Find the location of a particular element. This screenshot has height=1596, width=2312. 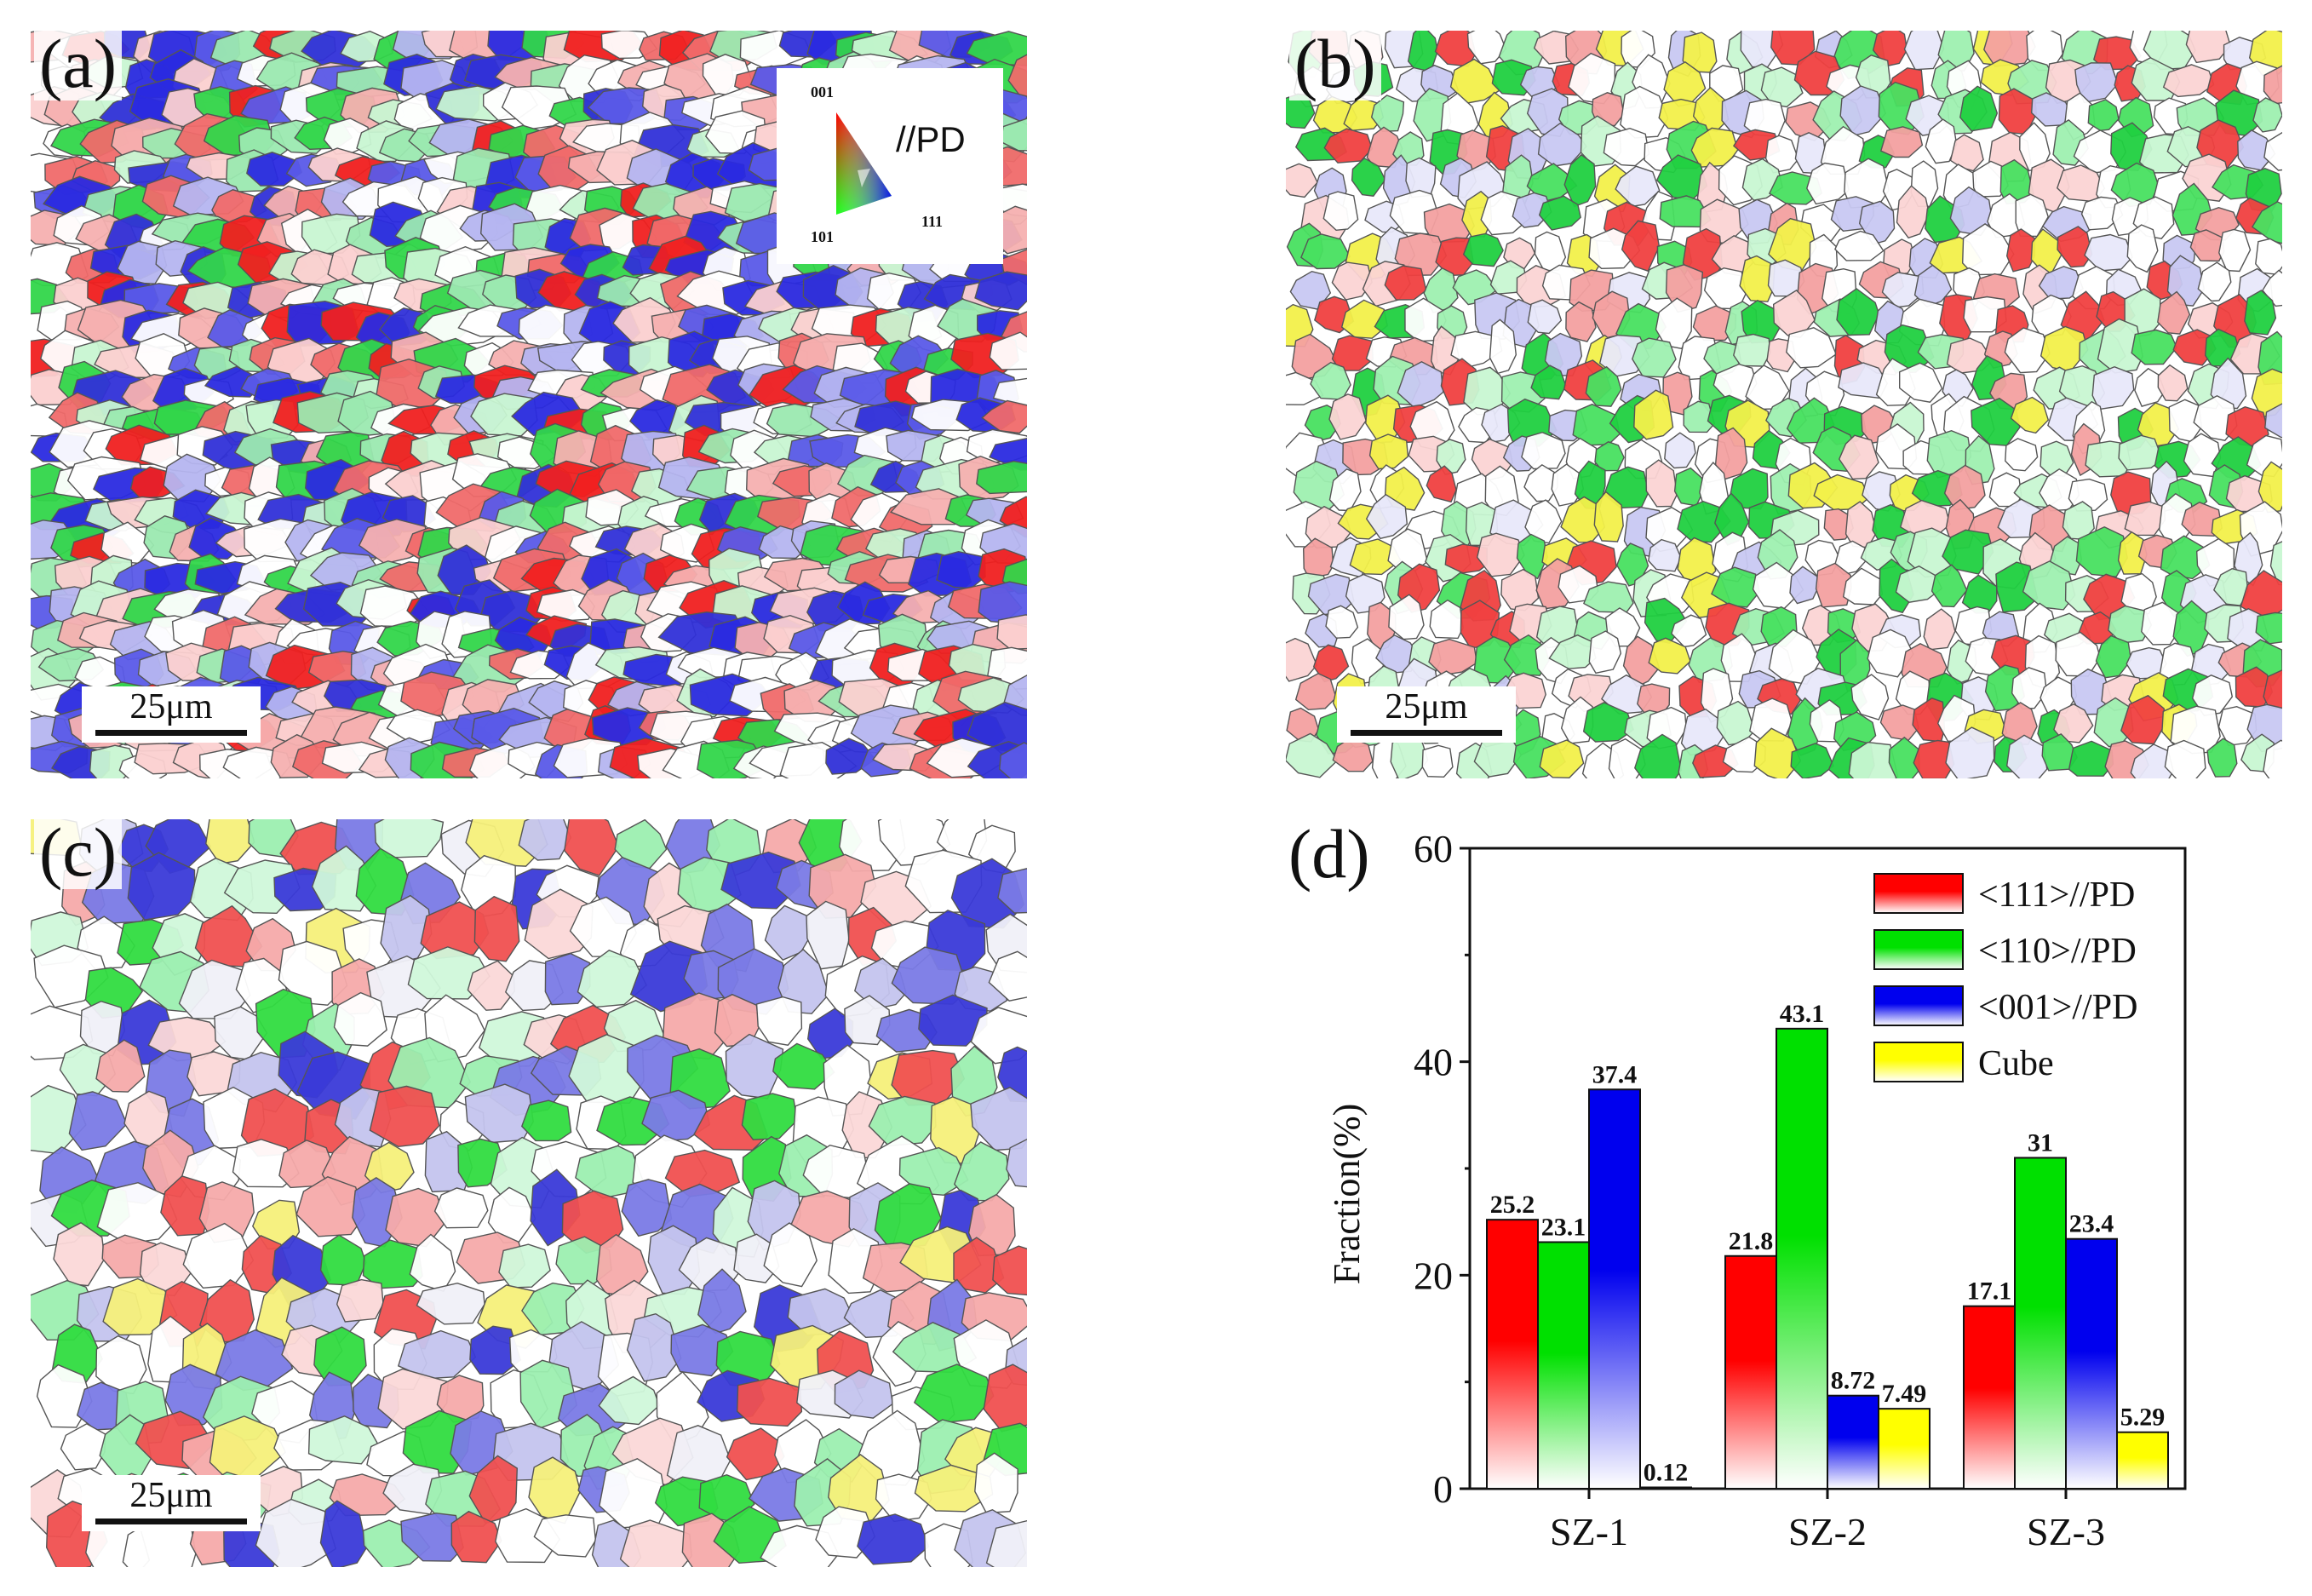

y-tick-label: 40 is located at coordinates (1433, 1062).